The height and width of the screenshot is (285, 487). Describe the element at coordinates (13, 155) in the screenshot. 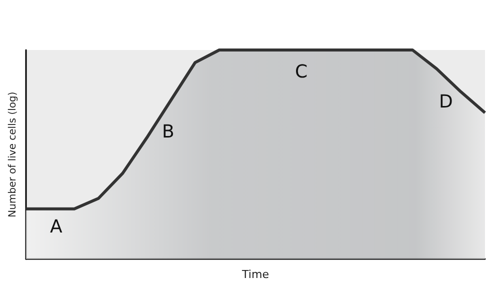

I see `y-axis-title: Number of live cells (log)` at that location.